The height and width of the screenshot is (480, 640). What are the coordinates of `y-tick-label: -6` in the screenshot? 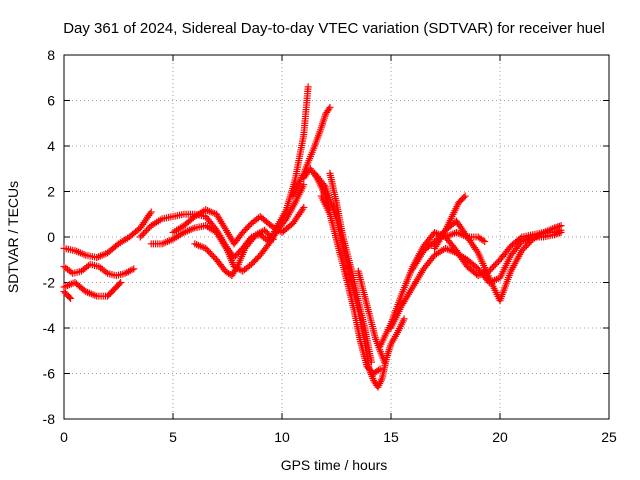 It's located at (49, 374).